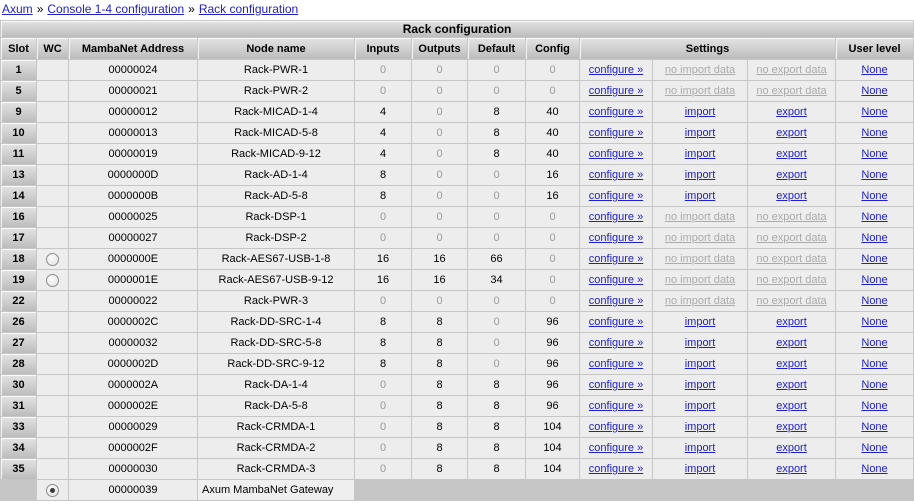  What do you see at coordinates (276, 427) in the screenshot?
I see `node-name-cell: Rack-CRMDA-1` at bounding box center [276, 427].